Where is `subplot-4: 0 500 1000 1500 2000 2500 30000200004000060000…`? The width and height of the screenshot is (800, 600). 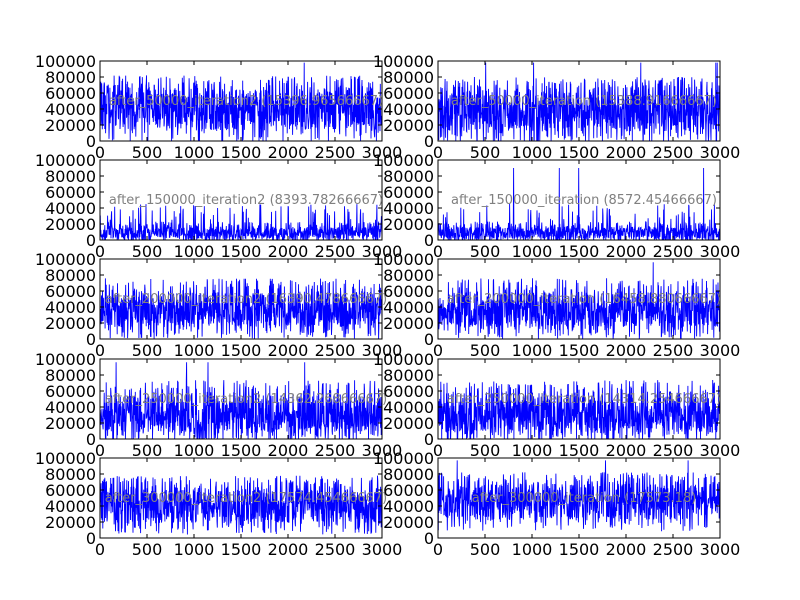 subplot-4: 0 500 1000 1500 2000 2500 30000200004000060000… is located at coordinates (556, 206).